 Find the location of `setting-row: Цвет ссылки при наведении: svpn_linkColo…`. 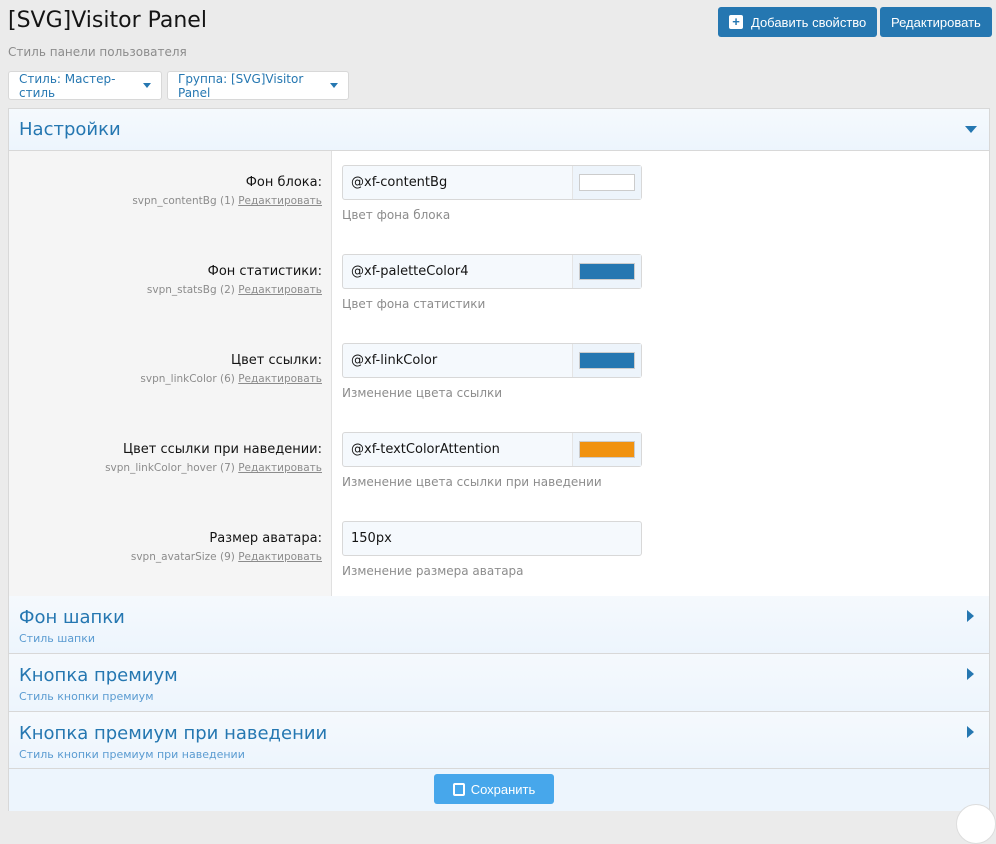

setting-row: Цвет ссылки при наведении: svpn_linkColo… is located at coordinates (499, 476).